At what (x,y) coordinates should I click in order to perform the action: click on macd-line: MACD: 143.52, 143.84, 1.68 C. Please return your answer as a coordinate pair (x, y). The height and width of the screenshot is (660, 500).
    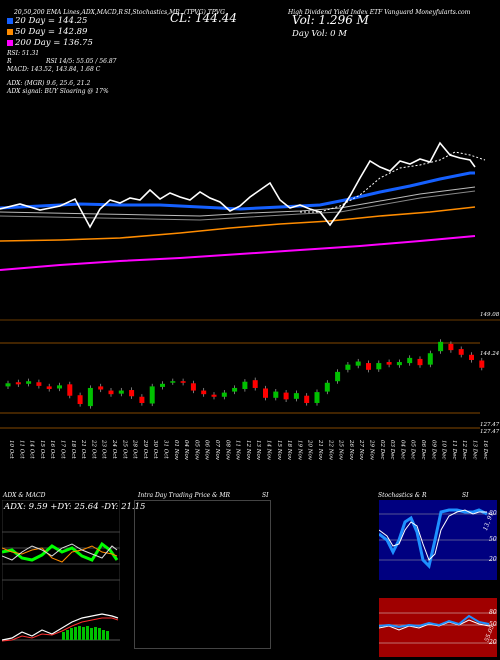
    Looking at the image, I should click on (54, 69).